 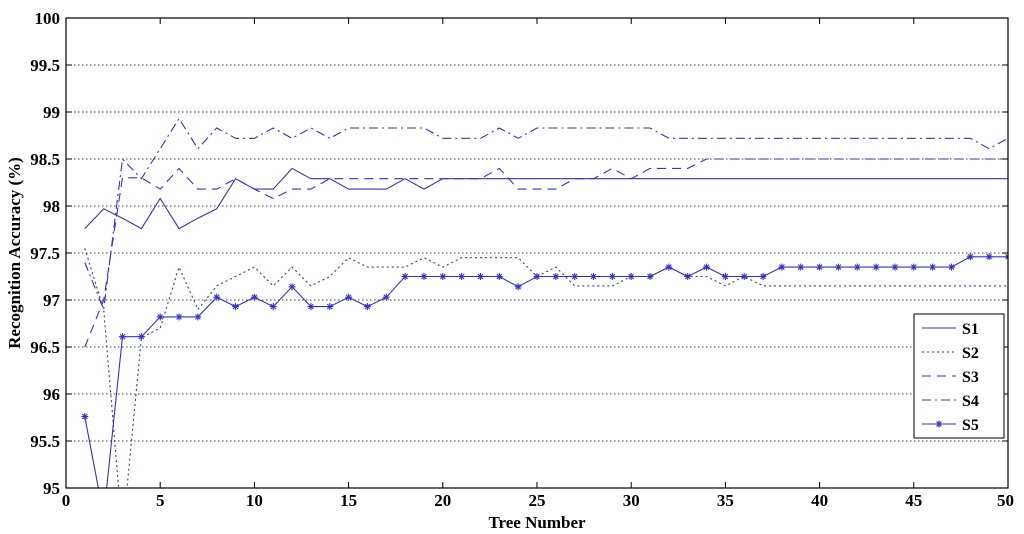 I want to click on legend-label-s1: S1, so click(x=970, y=329).